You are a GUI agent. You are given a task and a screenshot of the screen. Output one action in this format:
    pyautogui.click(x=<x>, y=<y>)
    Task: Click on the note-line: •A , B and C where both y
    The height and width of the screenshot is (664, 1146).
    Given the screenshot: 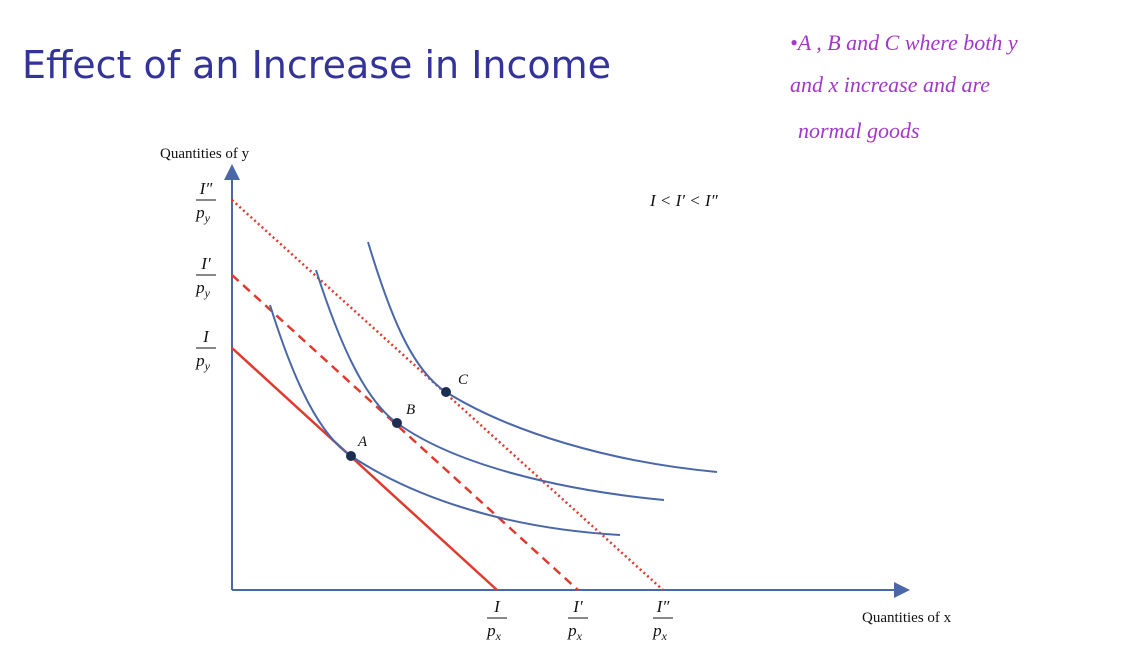 What is the action you would take?
    pyautogui.click(x=904, y=42)
    